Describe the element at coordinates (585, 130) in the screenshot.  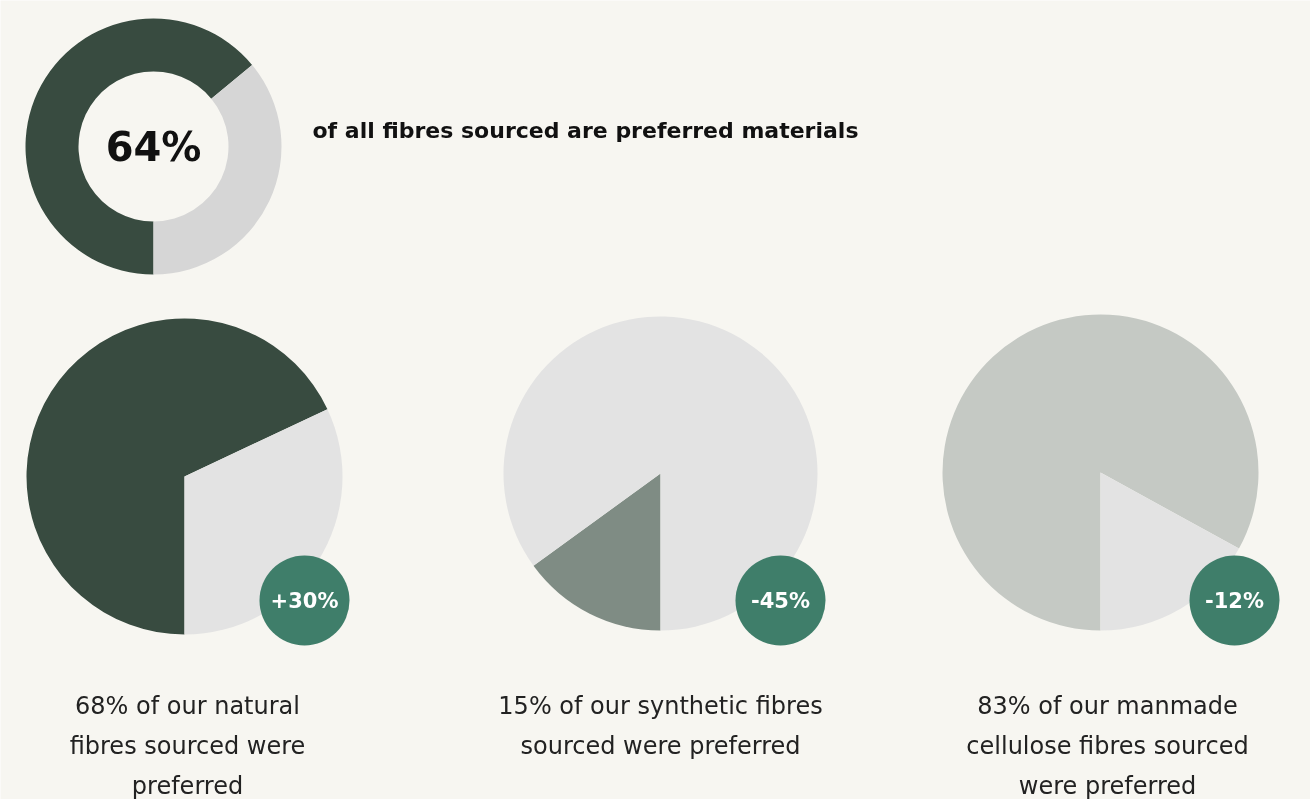
I see `text: of all fibres sourced are preferred materials` at that location.